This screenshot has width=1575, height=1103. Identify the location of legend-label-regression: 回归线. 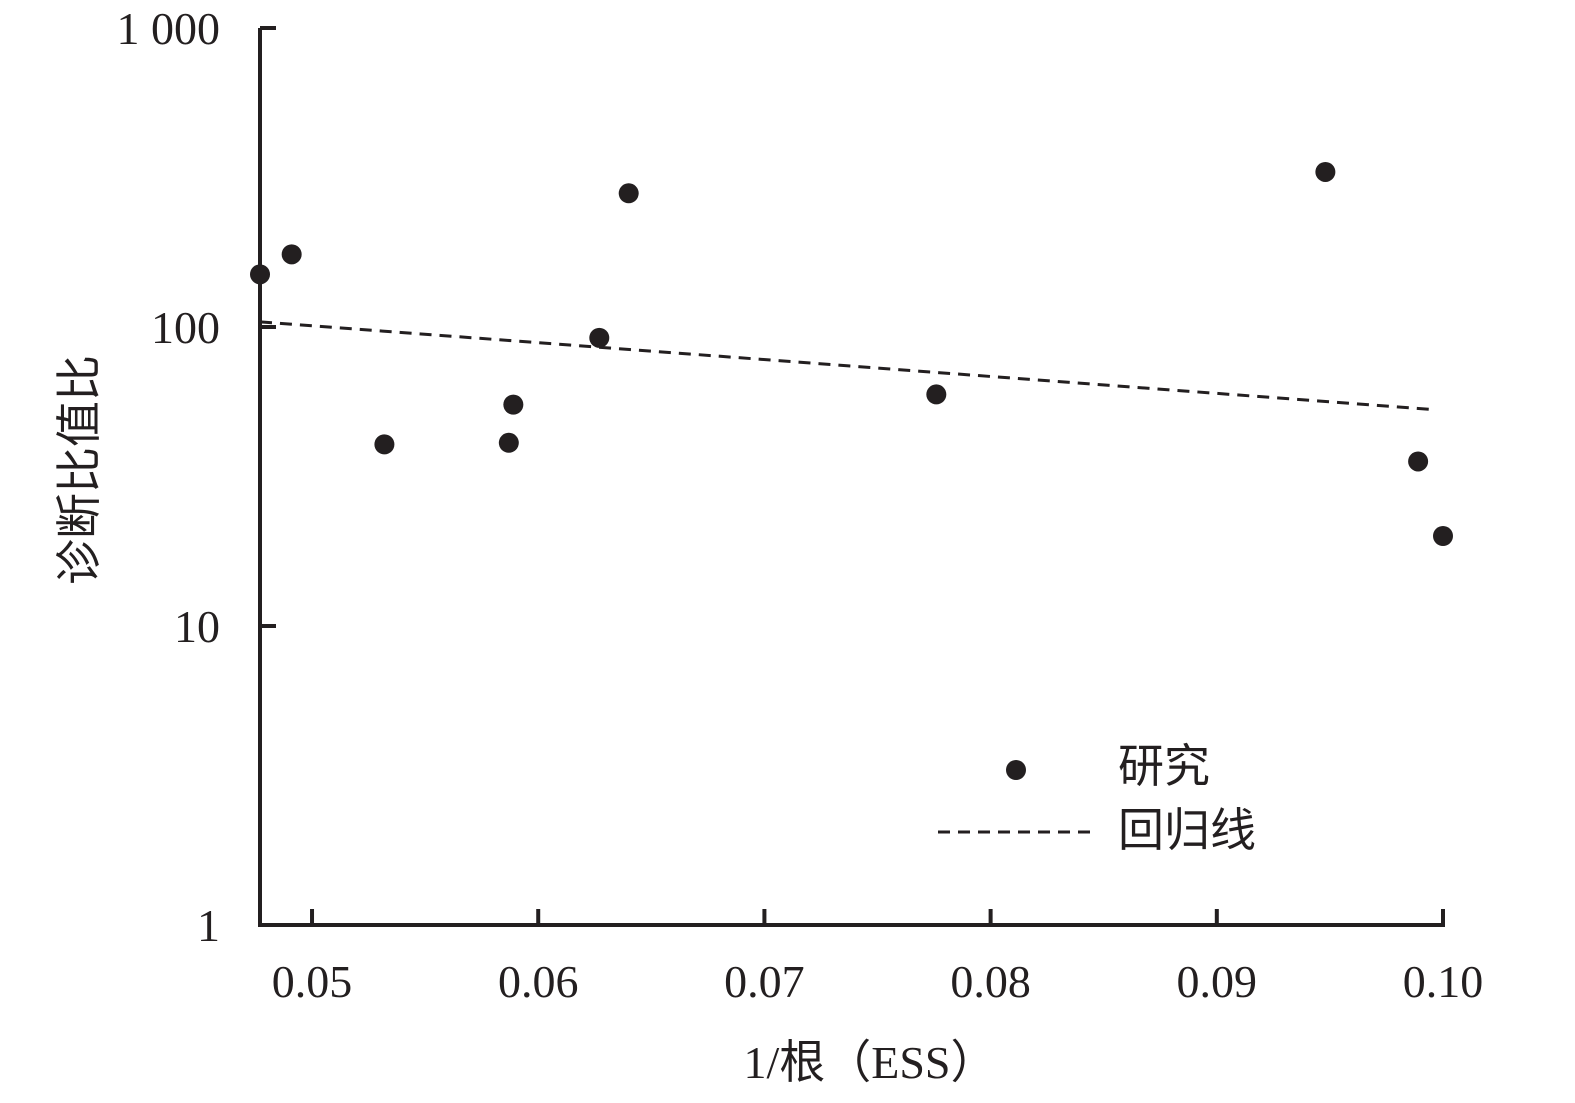
(1187, 830).